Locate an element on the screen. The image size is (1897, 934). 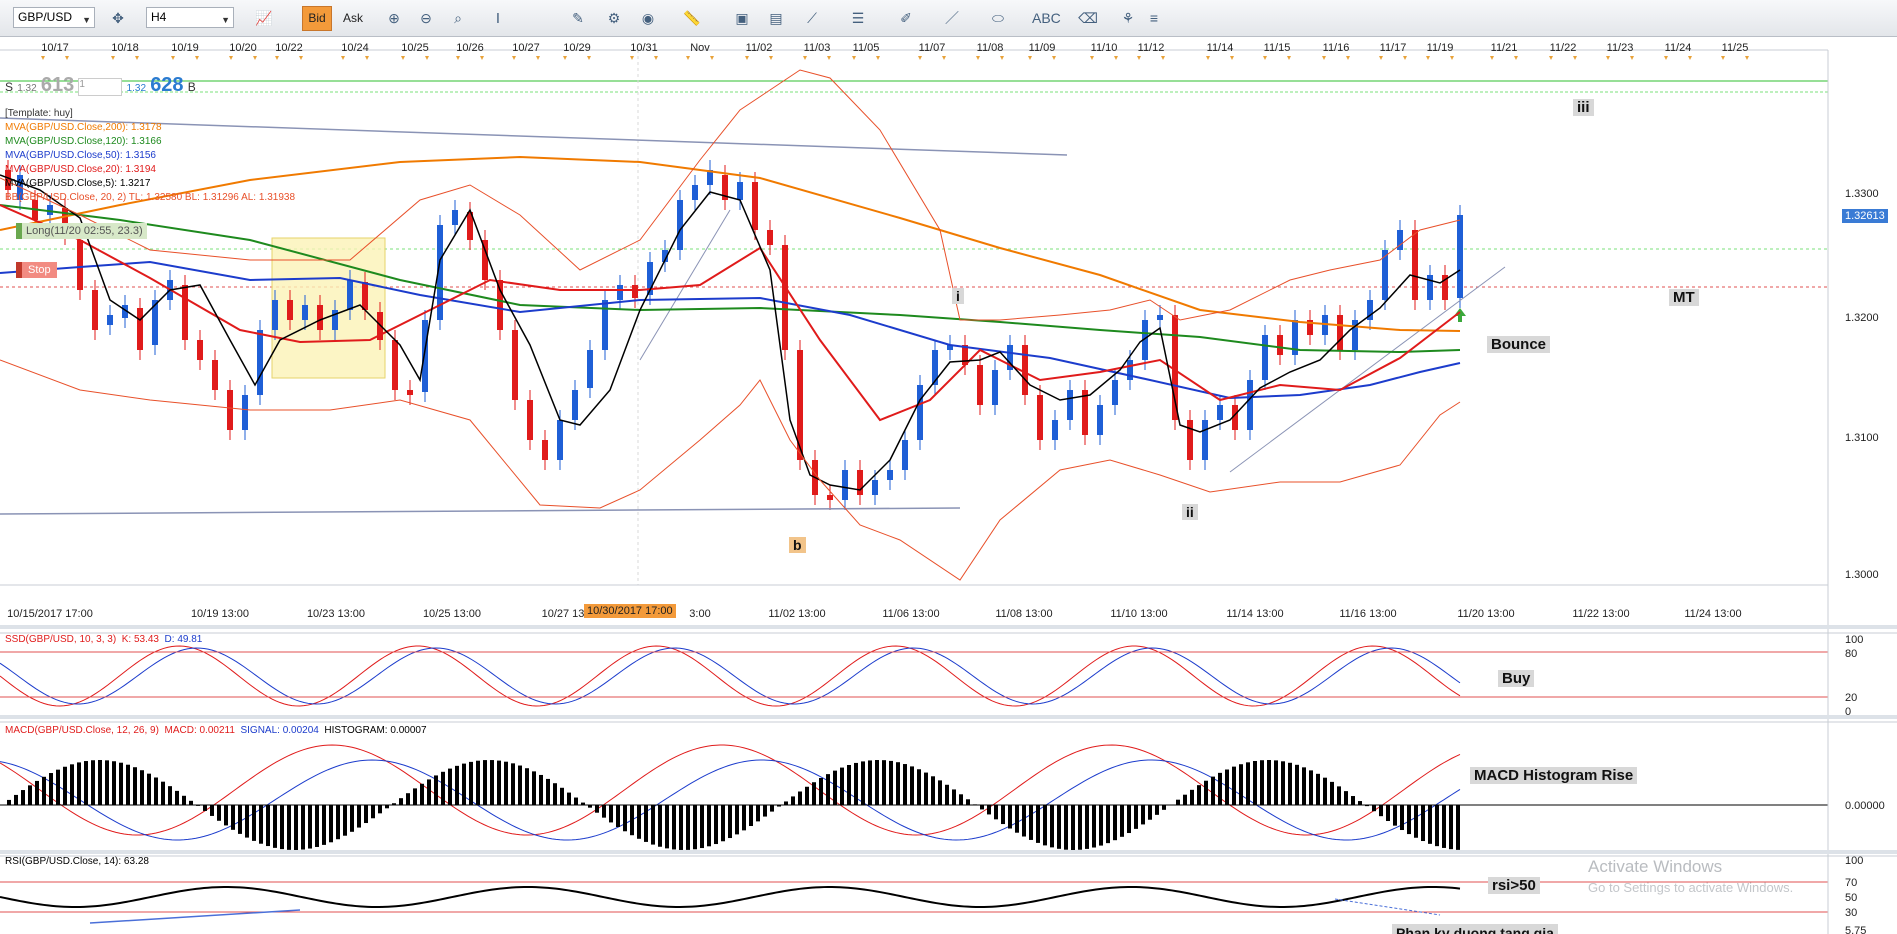
pen-icon: ✐ is located at coordinates (906, 18).